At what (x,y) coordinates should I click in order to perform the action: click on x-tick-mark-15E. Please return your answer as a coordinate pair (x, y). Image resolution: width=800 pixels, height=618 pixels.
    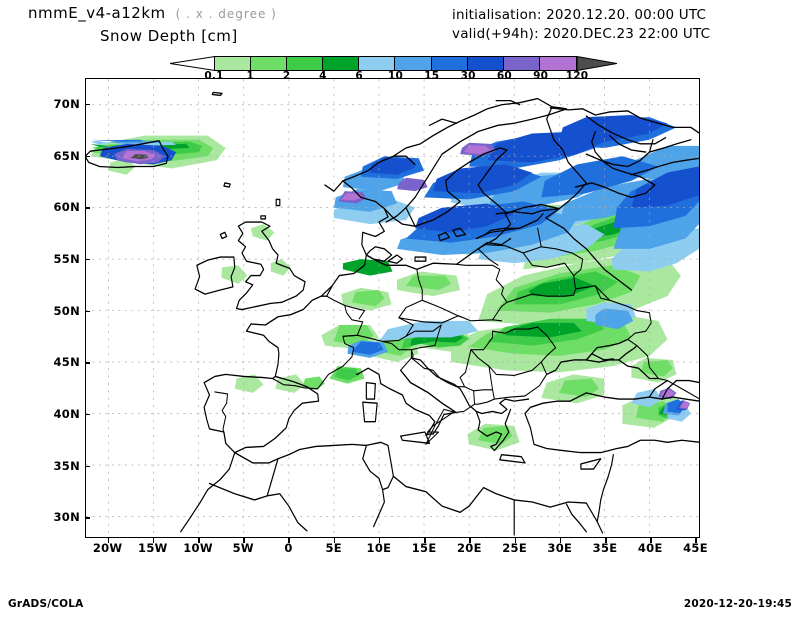
    Looking at the image, I should click on (425, 540).